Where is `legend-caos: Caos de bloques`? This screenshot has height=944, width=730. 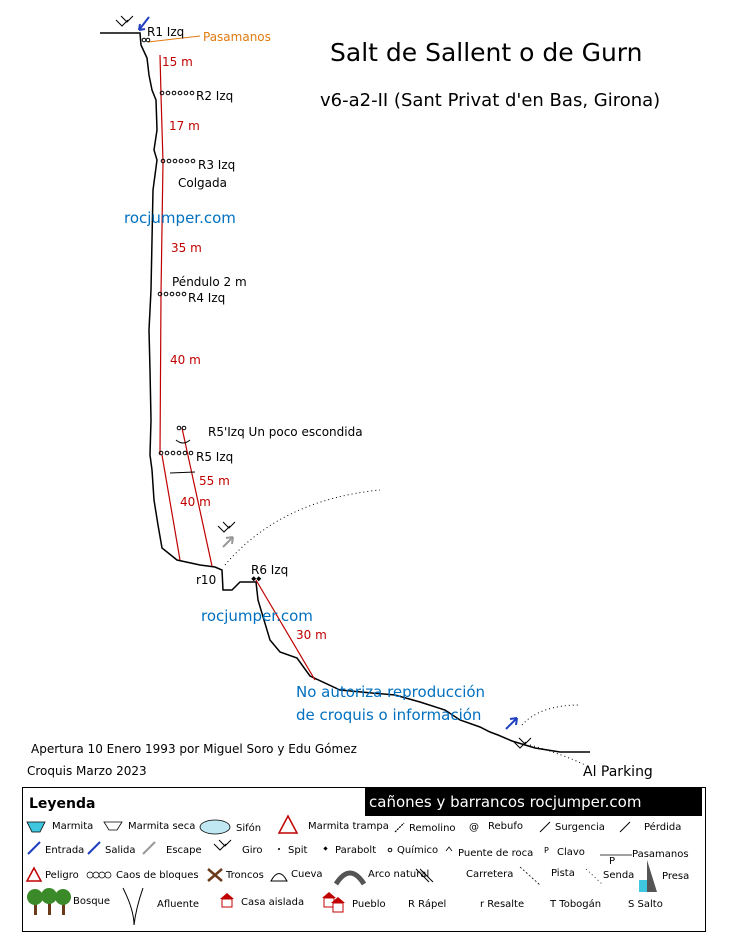
legend-caos: Caos de bloques is located at coordinates (157, 875).